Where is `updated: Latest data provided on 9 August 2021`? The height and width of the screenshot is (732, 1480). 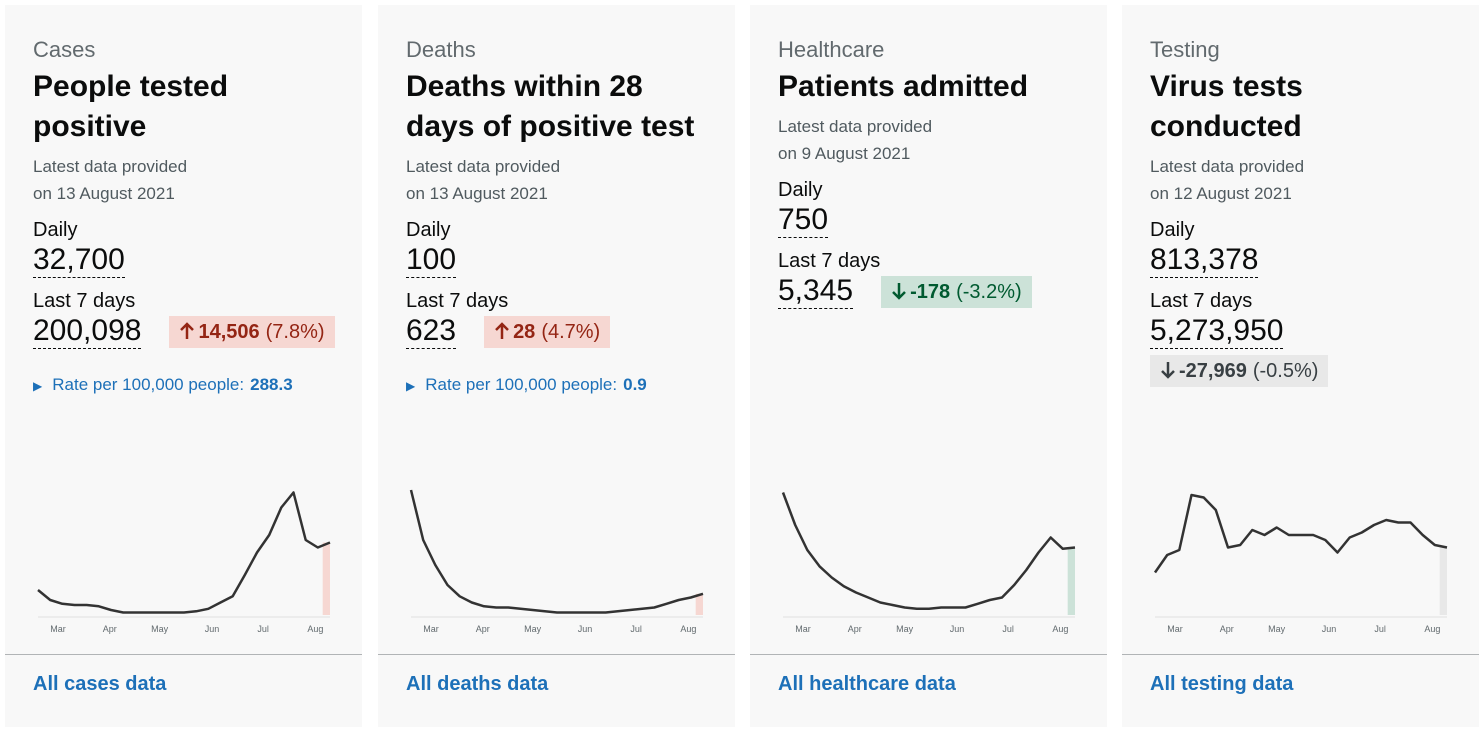 updated: Latest data provided on 9 August 2021 is located at coordinates (928, 140).